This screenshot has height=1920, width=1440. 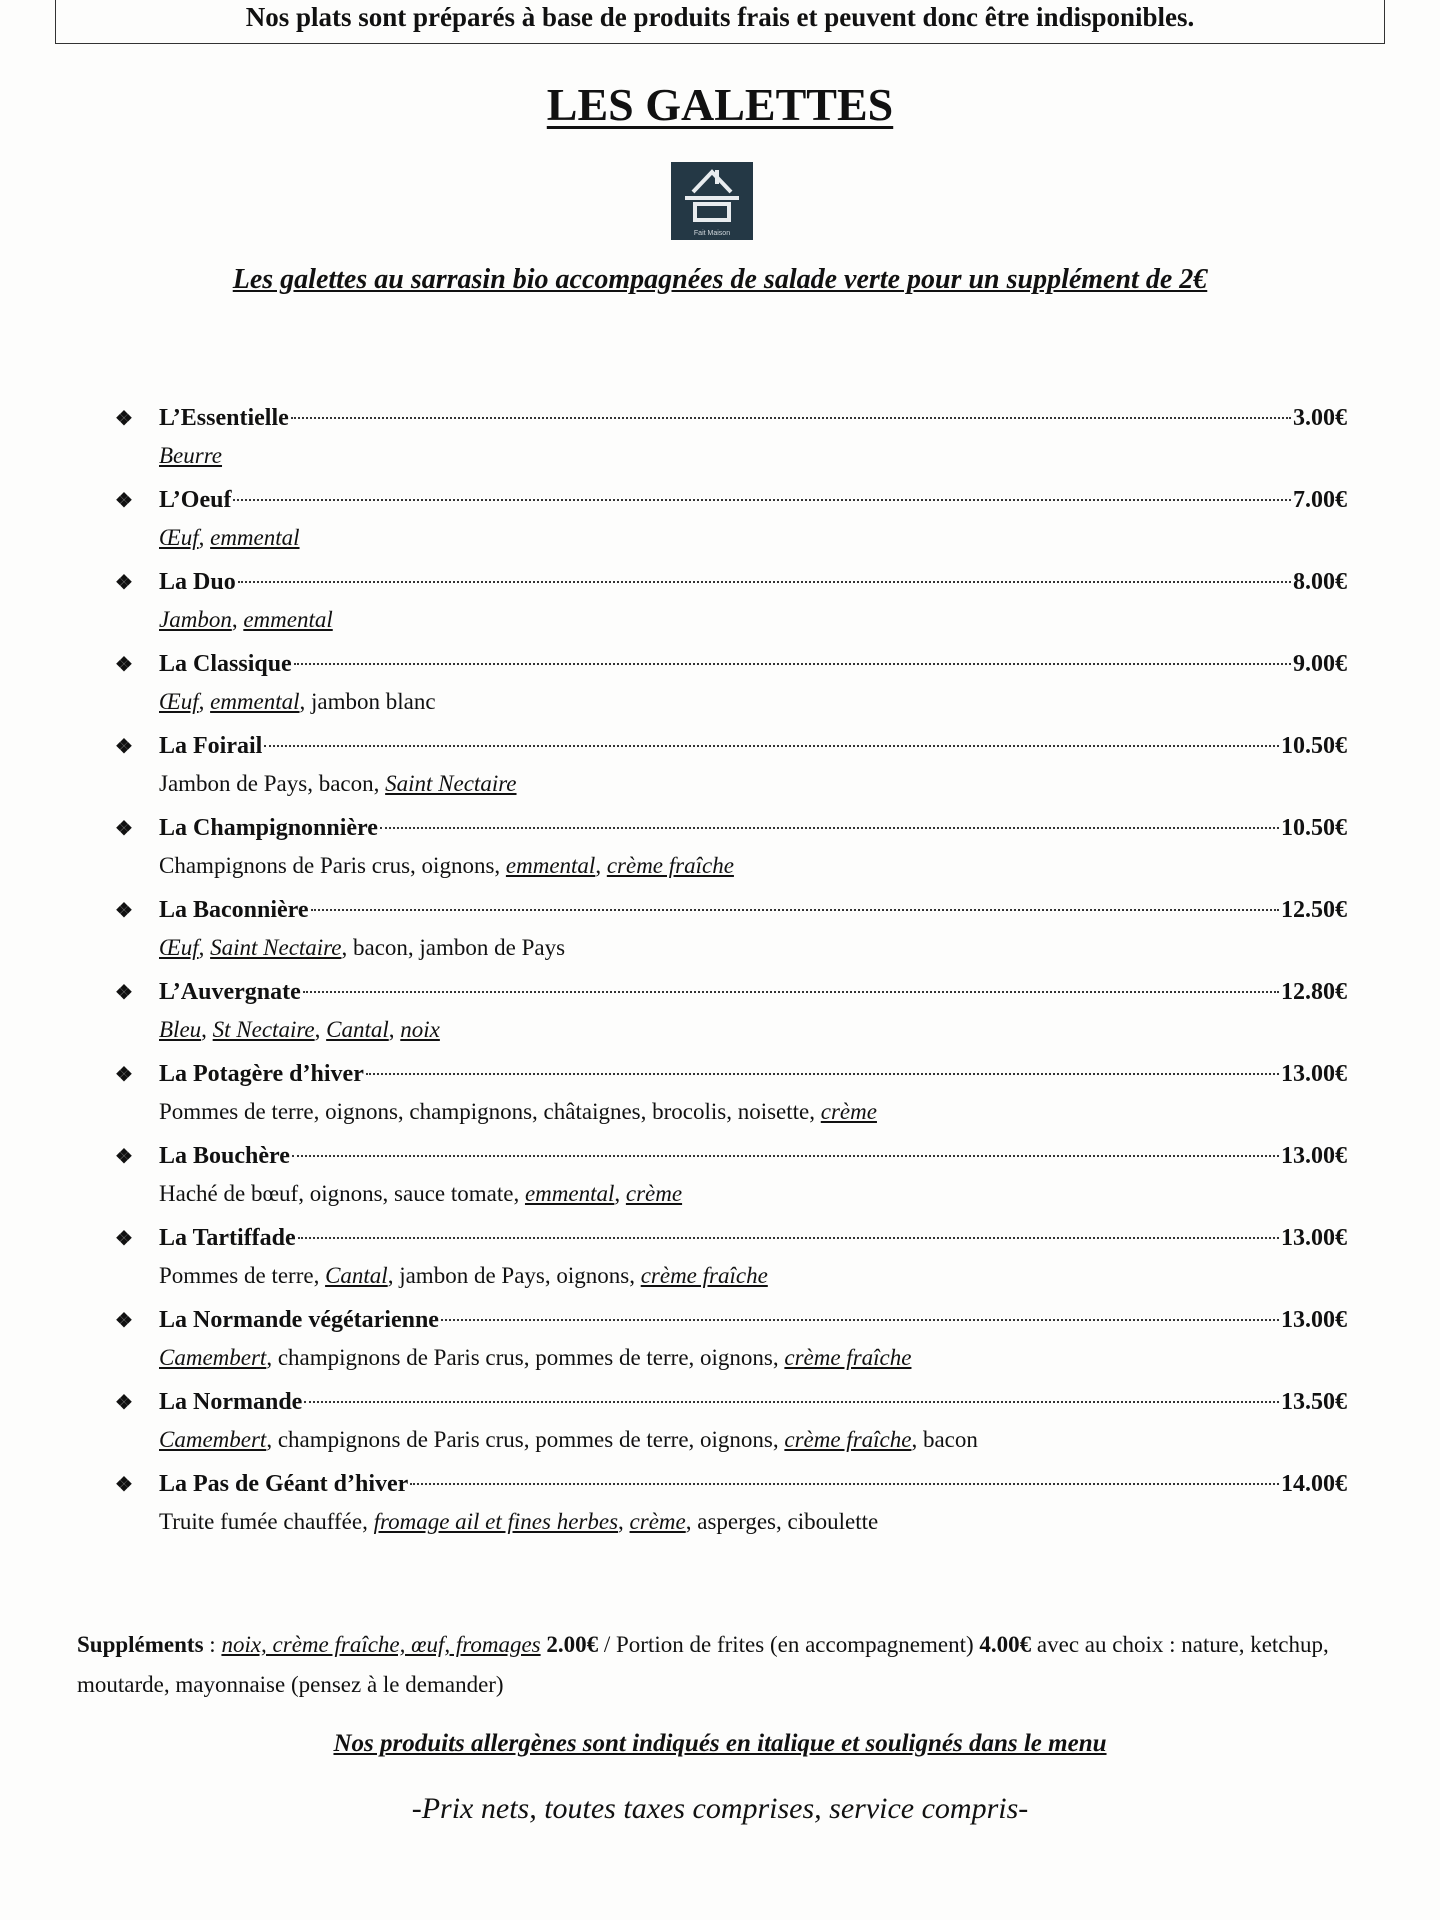 I want to click on item-name: La Classique, so click(x=225, y=664).